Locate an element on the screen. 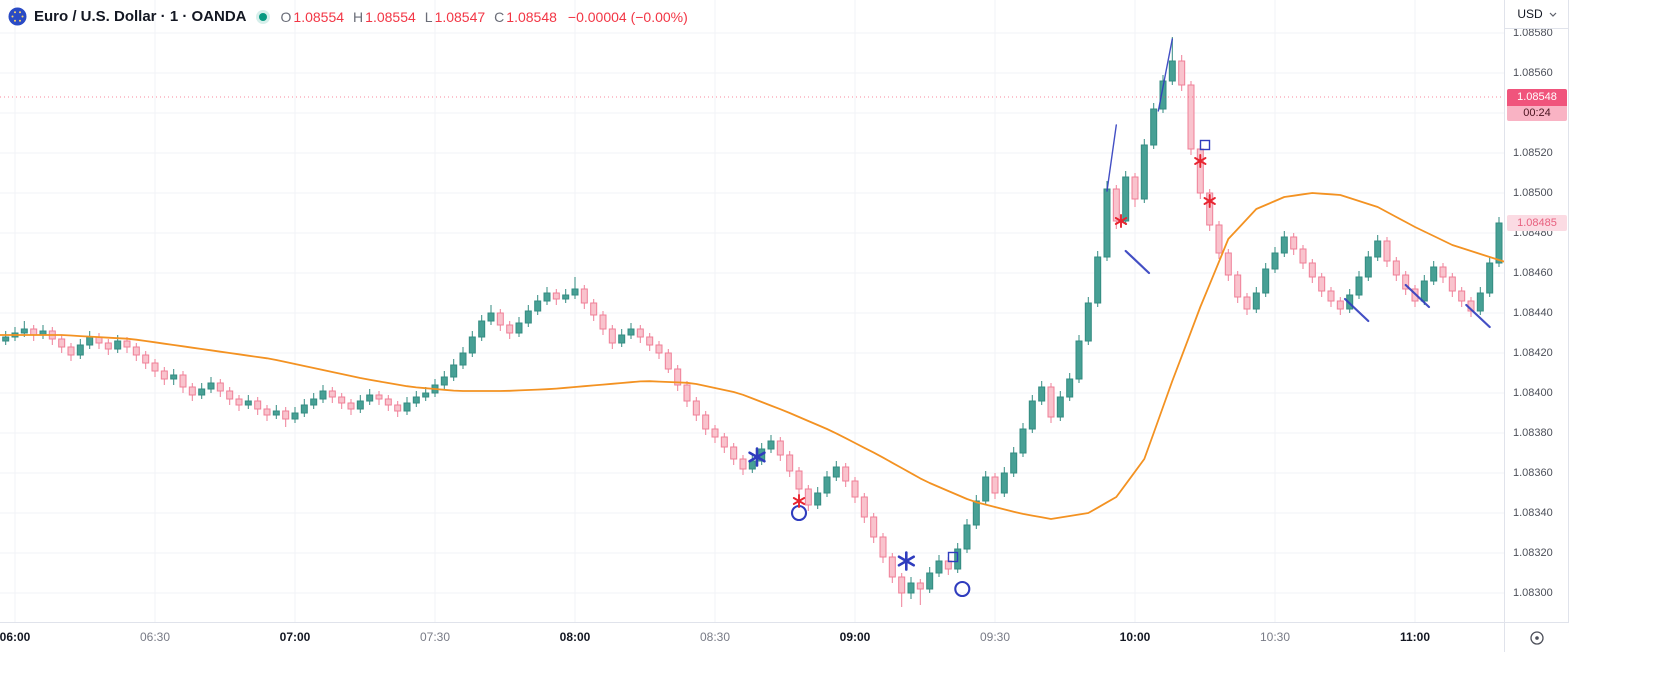  open-label: O is located at coordinates (286, 16).